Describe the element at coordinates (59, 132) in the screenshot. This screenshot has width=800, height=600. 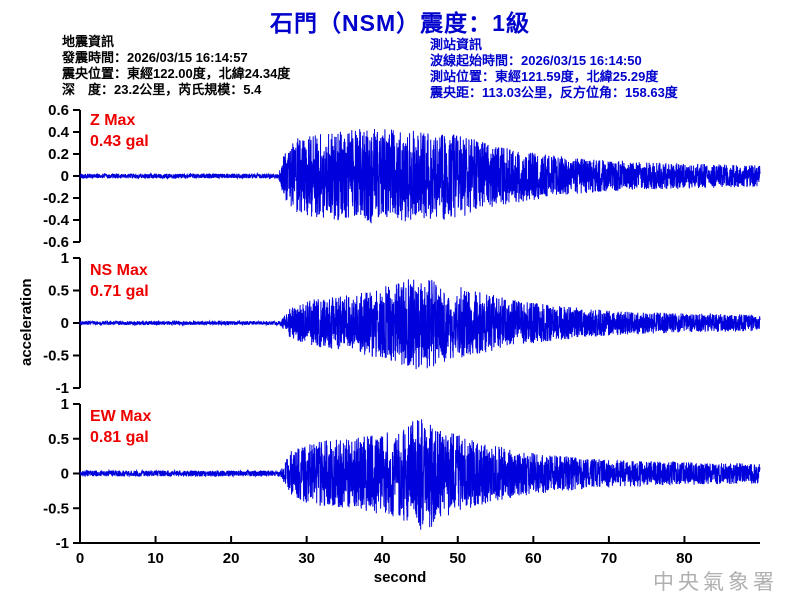
I see `y-tick-label-z: 0.4` at that location.